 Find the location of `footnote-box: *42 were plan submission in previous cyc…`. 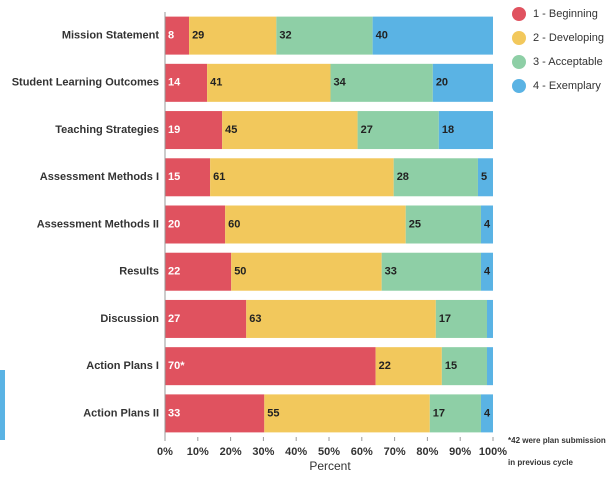

footnote-box: *42 were plan submission in previous cyc… is located at coordinates (557, 451).